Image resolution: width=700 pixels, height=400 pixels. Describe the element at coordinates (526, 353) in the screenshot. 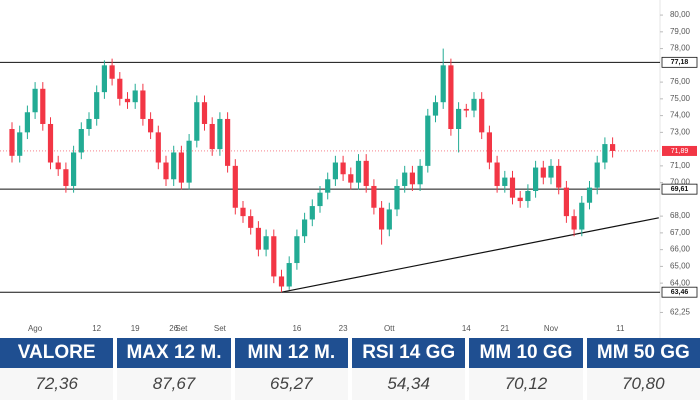

I see `header-cell: MM 10 GG` at that location.